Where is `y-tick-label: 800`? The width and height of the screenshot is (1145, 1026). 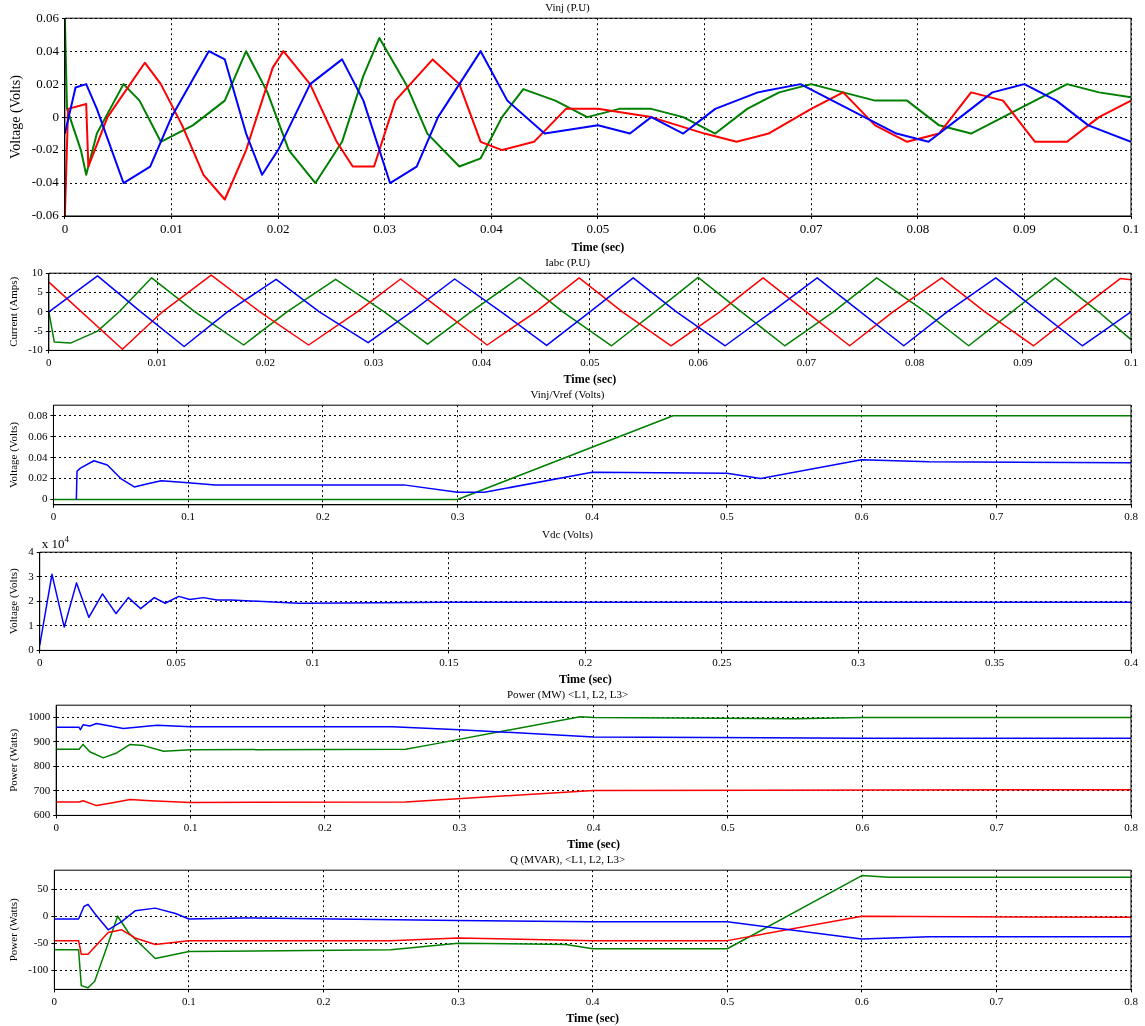
y-tick-label: 800 is located at coordinates (42, 765).